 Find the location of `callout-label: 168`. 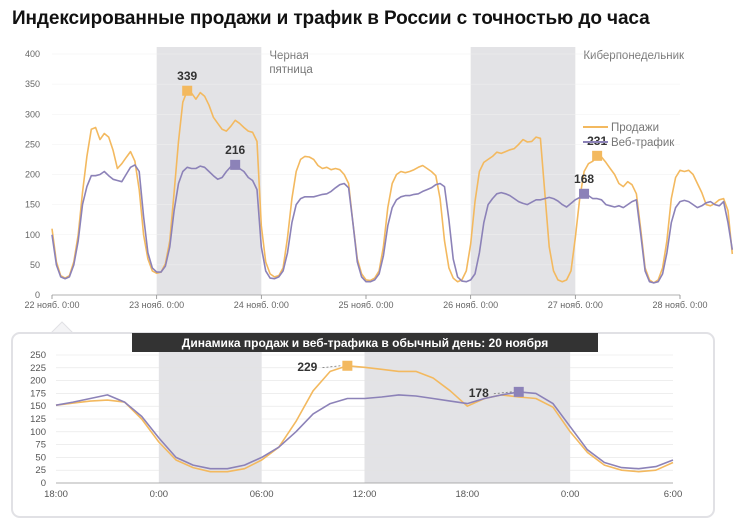

callout-label: 168 is located at coordinates (584, 179).